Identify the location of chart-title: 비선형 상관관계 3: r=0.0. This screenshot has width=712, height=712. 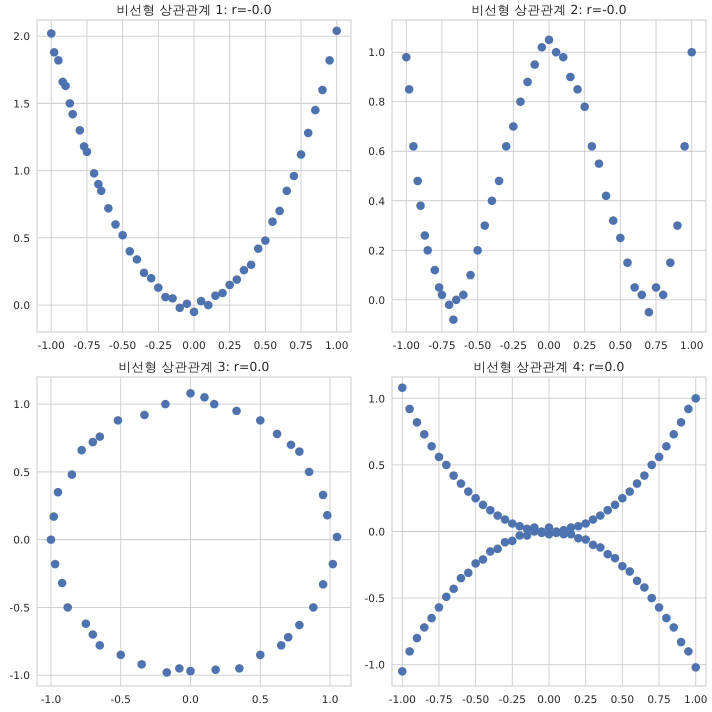
(194, 366).